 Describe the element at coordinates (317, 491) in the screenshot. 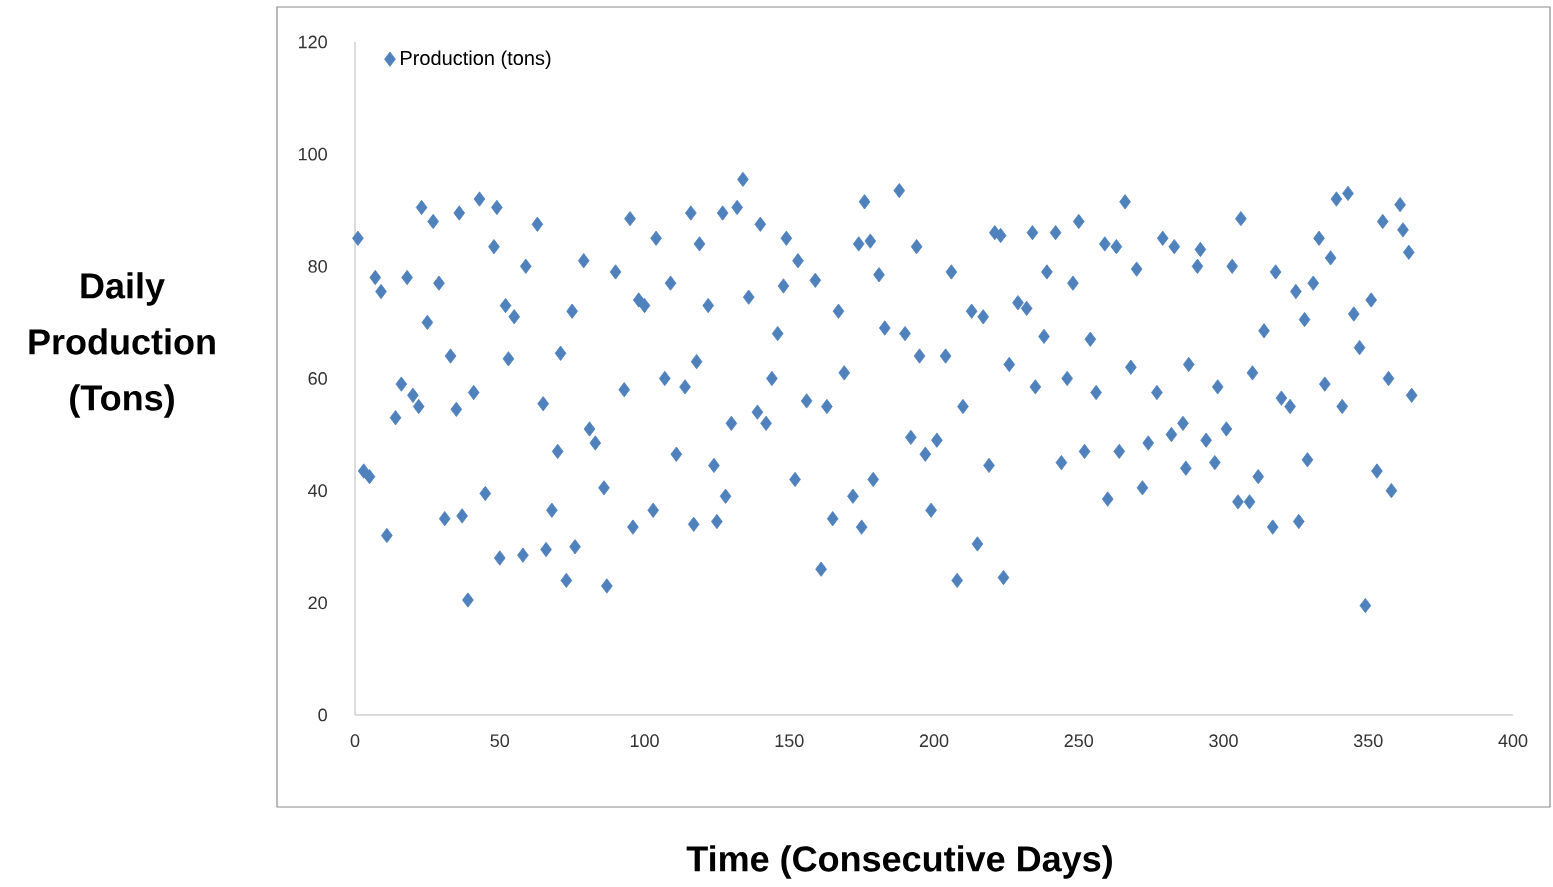

I see `y-tick-label: 40` at that location.